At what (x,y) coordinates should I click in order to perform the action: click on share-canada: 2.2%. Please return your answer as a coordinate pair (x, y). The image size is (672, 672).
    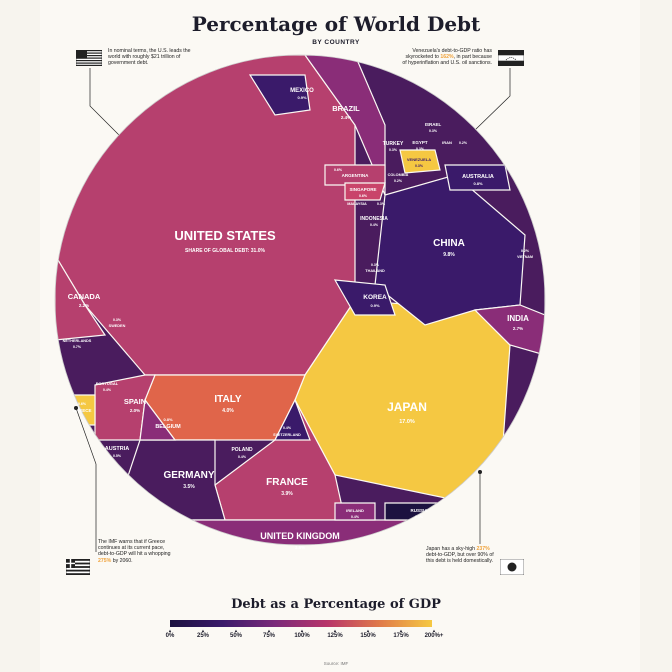
    Looking at the image, I should click on (84, 305).